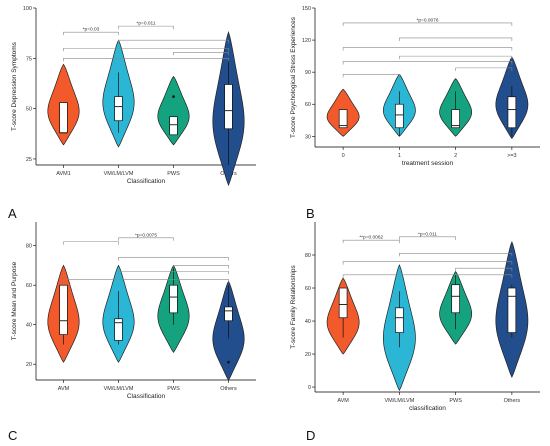 This screenshot has height=446, width=550. I want to click on y-tick-label: 75, so click(29, 59).